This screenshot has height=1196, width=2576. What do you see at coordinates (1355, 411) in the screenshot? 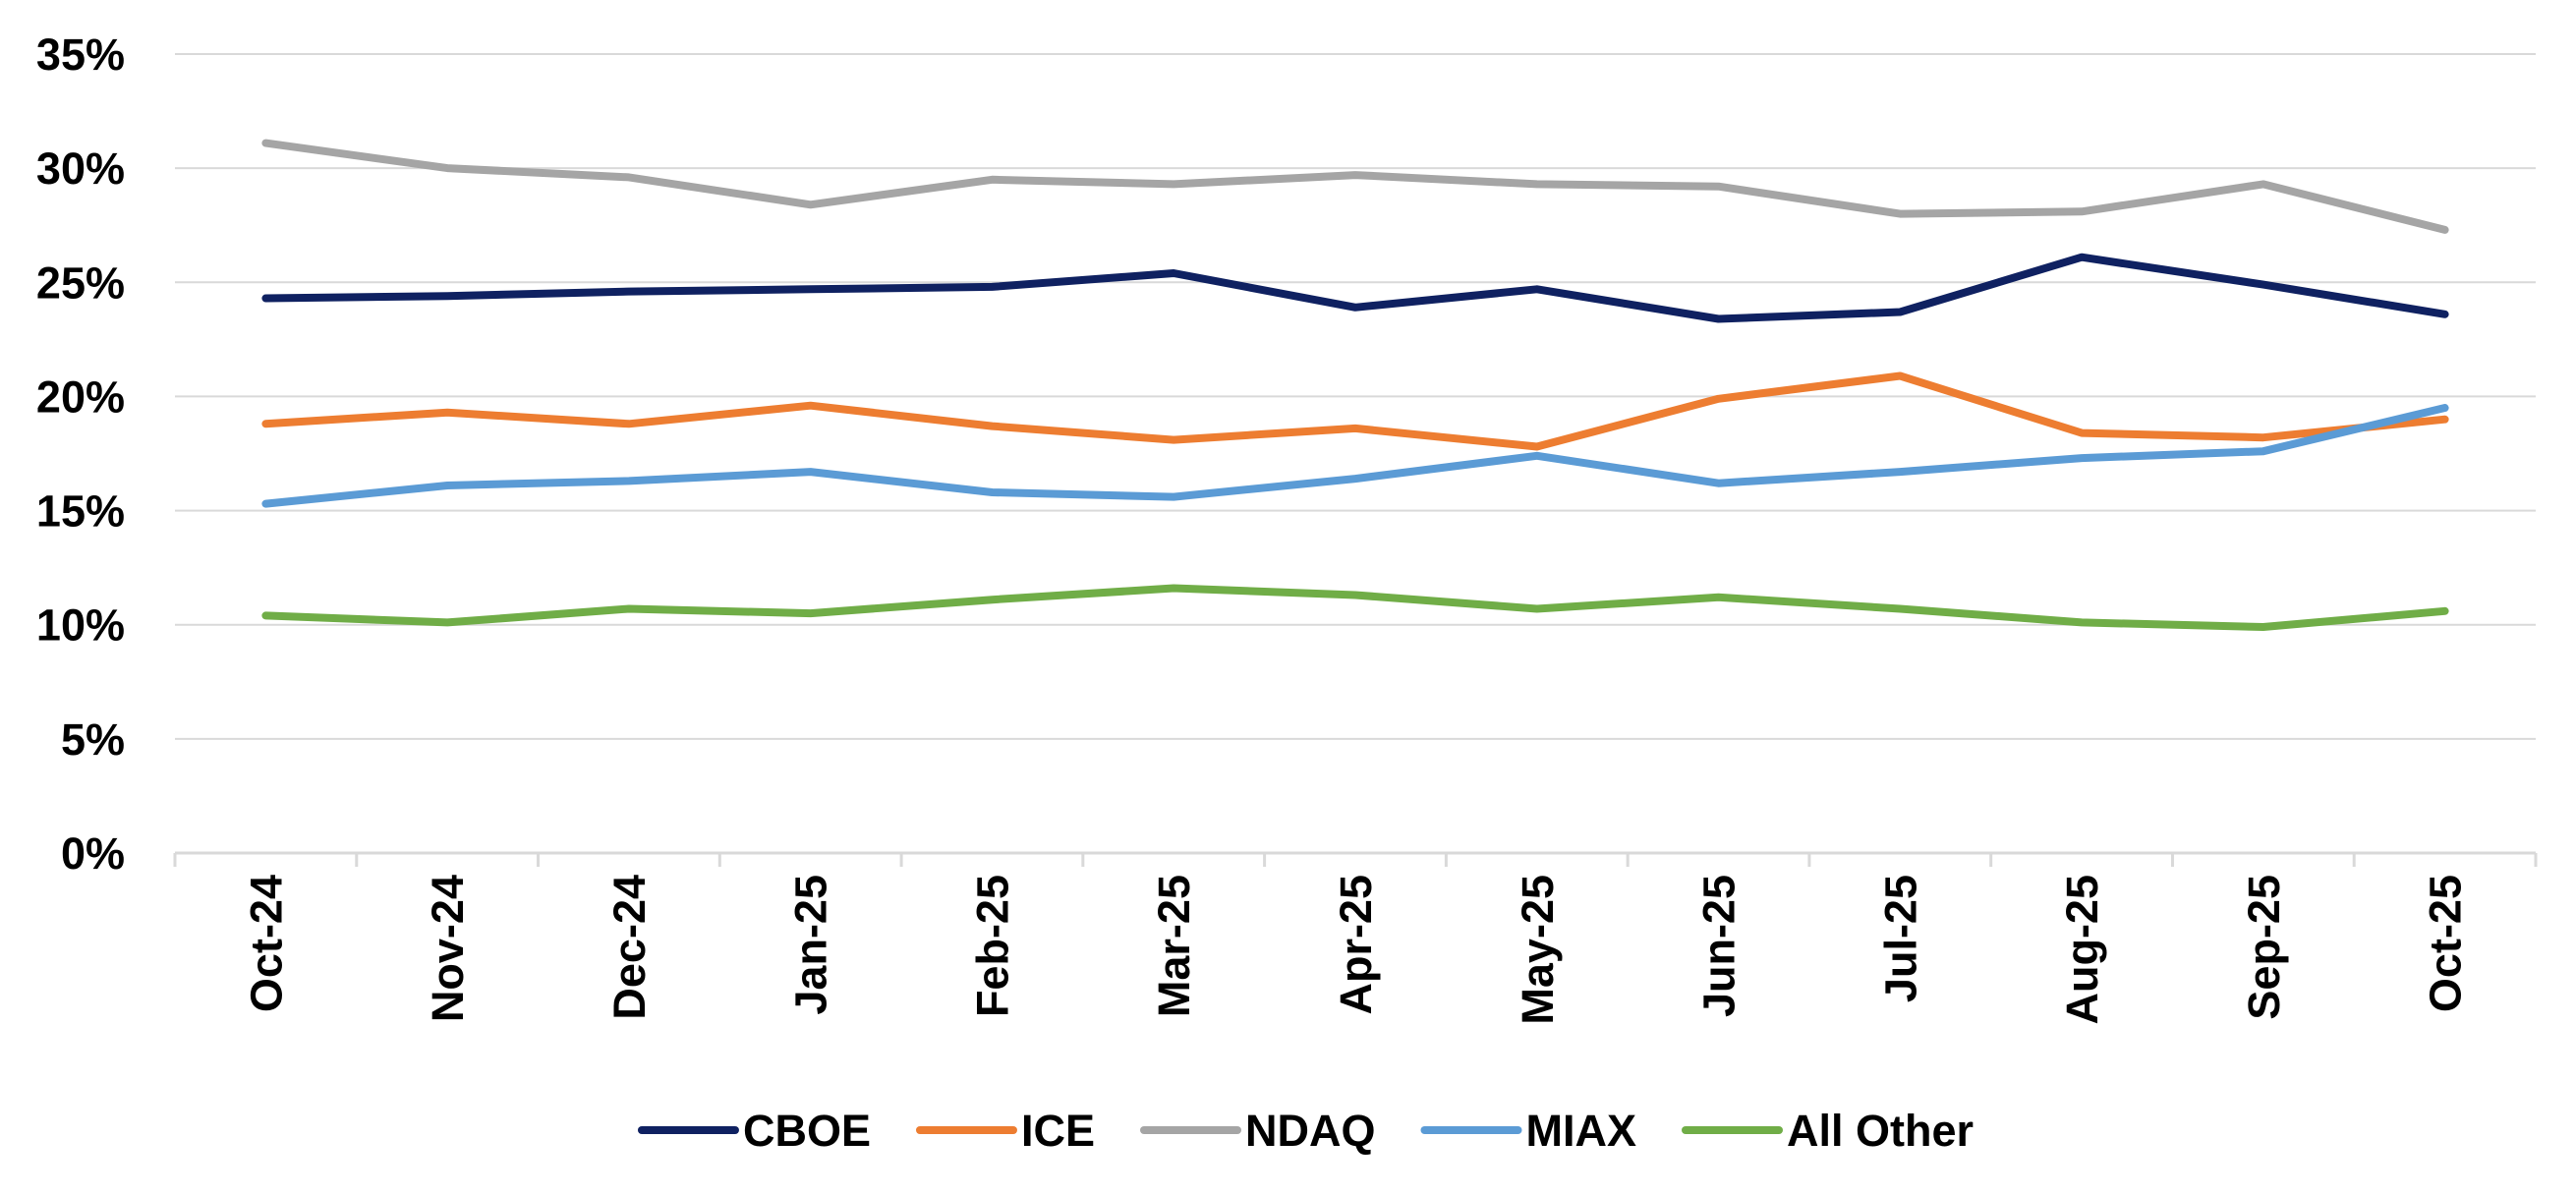
I see `series-line-ice` at bounding box center [1355, 411].